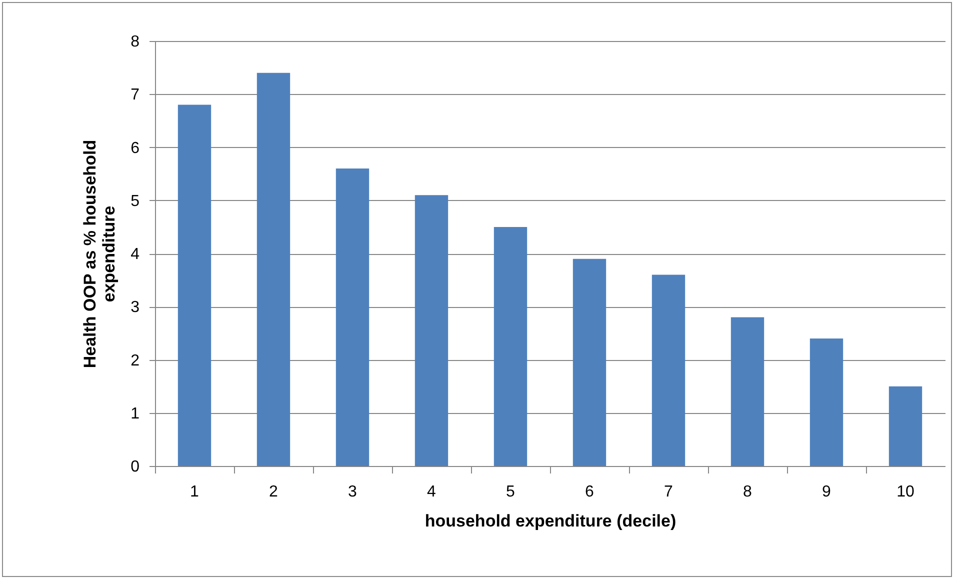 The height and width of the screenshot is (581, 956). Describe the element at coordinates (135, 254) in the screenshot. I see `y-tick-label: 4` at that location.